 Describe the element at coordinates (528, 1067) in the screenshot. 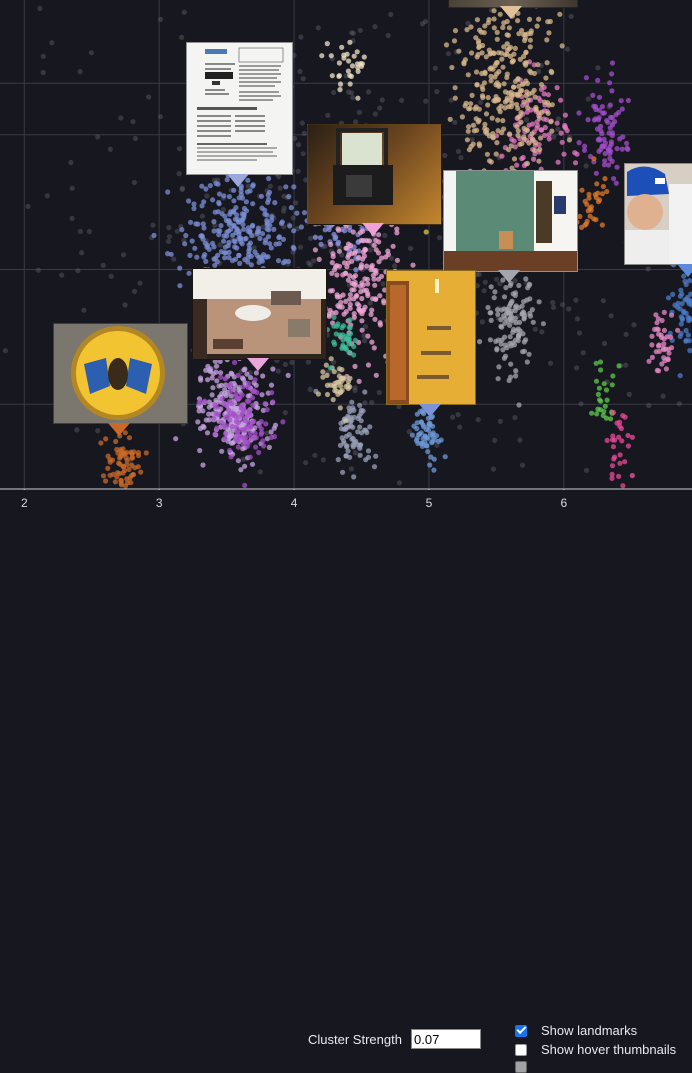

I see `third-option-toggle` at that location.